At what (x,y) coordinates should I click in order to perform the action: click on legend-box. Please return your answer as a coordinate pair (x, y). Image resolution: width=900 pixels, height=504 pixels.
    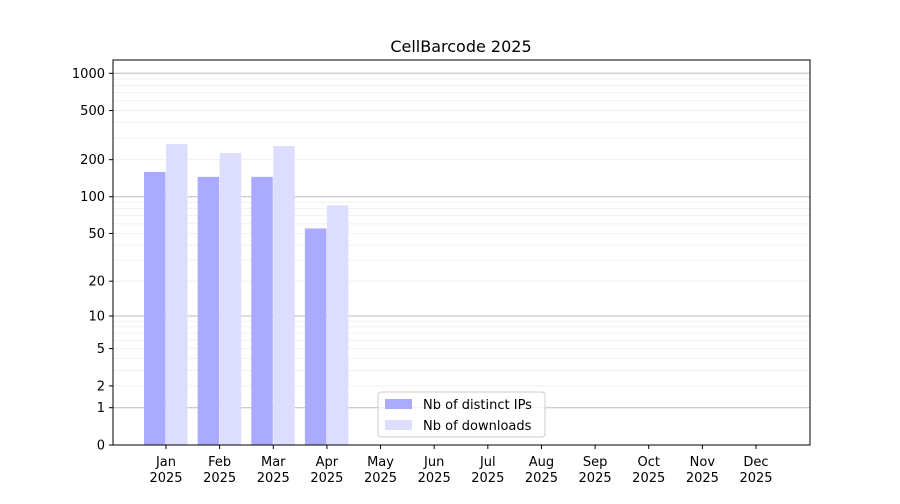
    Looking at the image, I should click on (461, 414).